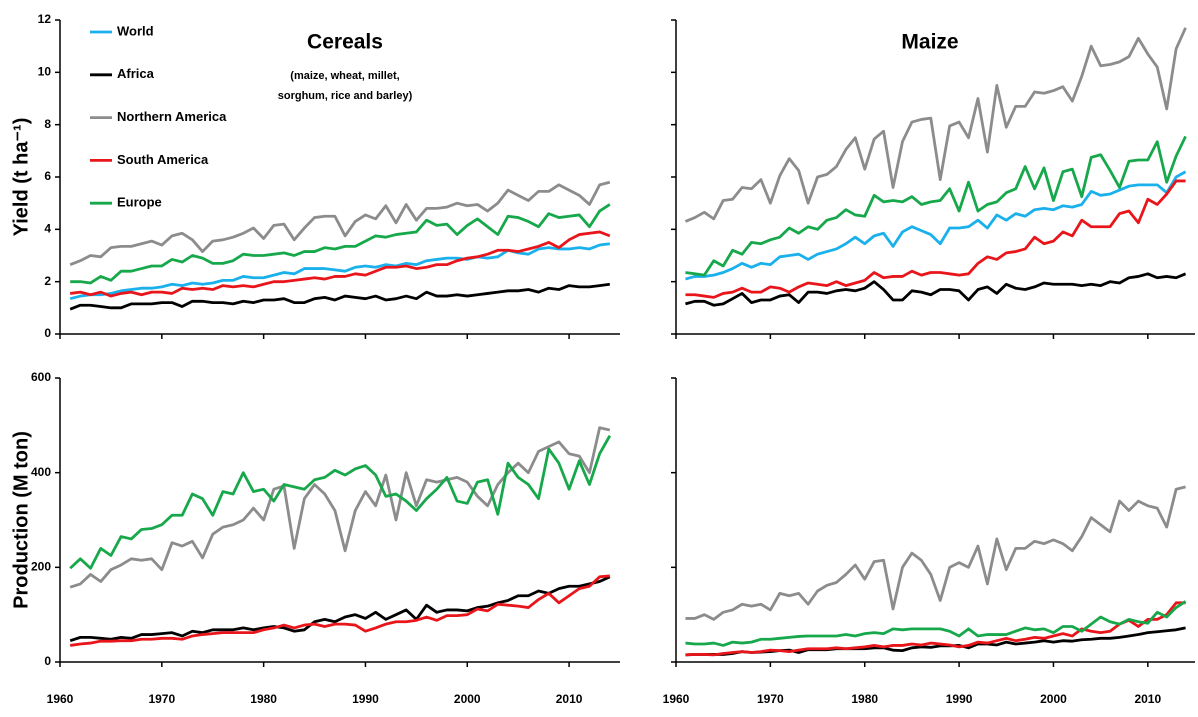 This screenshot has width=1198, height=717. What do you see at coordinates (41, 472) in the screenshot?
I see `y-tick-label: 400` at bounding box center [41, 472].